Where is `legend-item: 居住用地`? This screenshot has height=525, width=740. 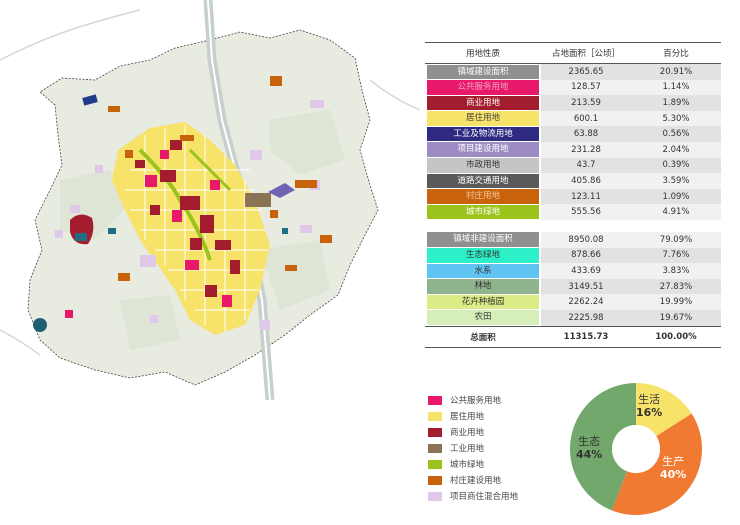 legend-item: 居住用地 is located at coordinates (473, 416).